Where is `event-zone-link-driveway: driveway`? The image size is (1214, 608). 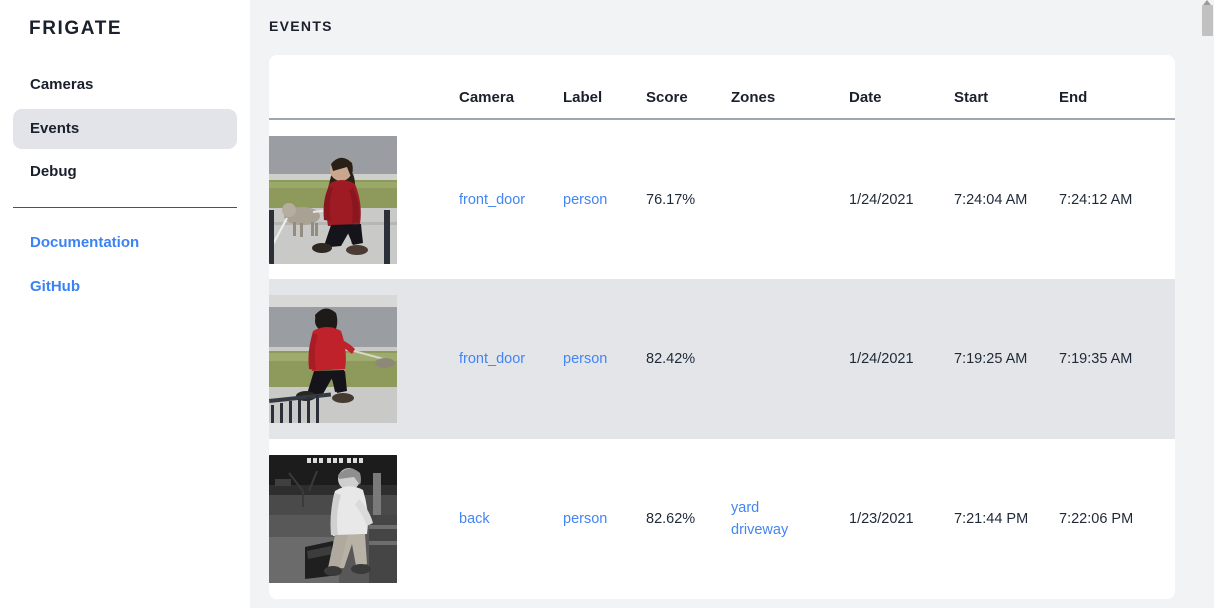
event-zone-link-driveway: driveway is located at coordinates (760, 530).